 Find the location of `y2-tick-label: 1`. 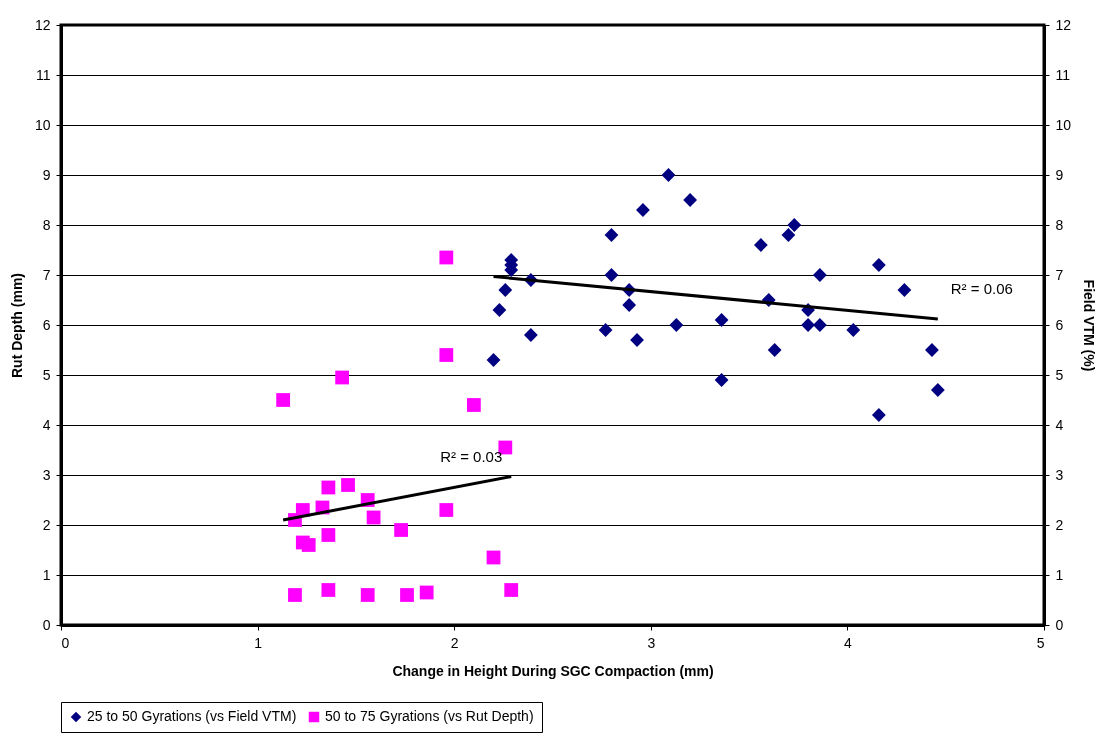

y2-tick-label: 1 is located at coordinates (1059, 574).